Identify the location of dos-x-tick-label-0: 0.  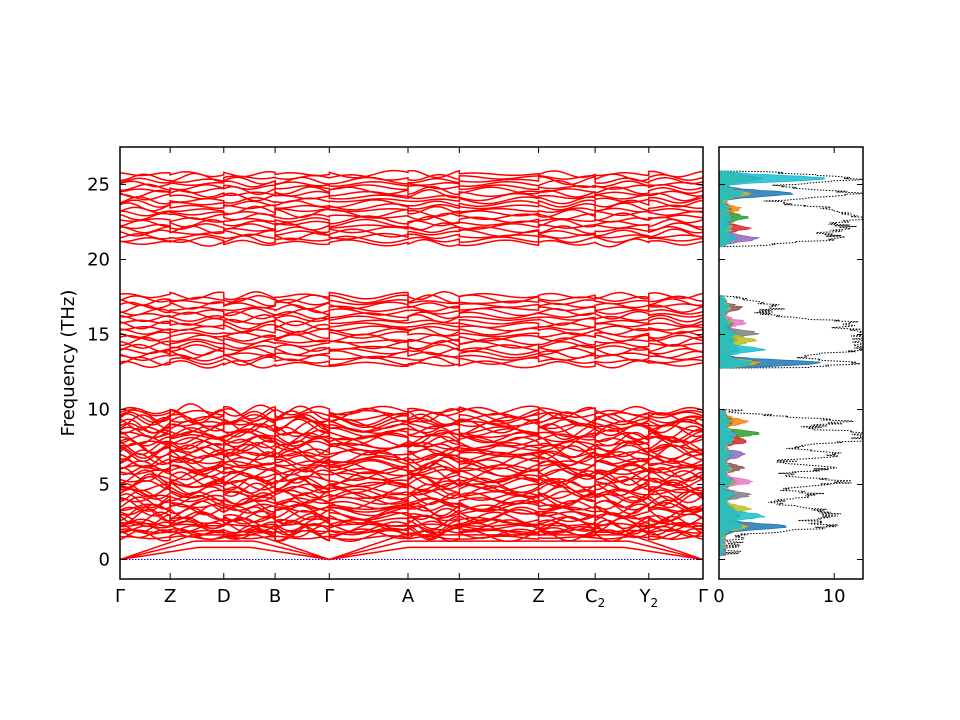
(718, 596).